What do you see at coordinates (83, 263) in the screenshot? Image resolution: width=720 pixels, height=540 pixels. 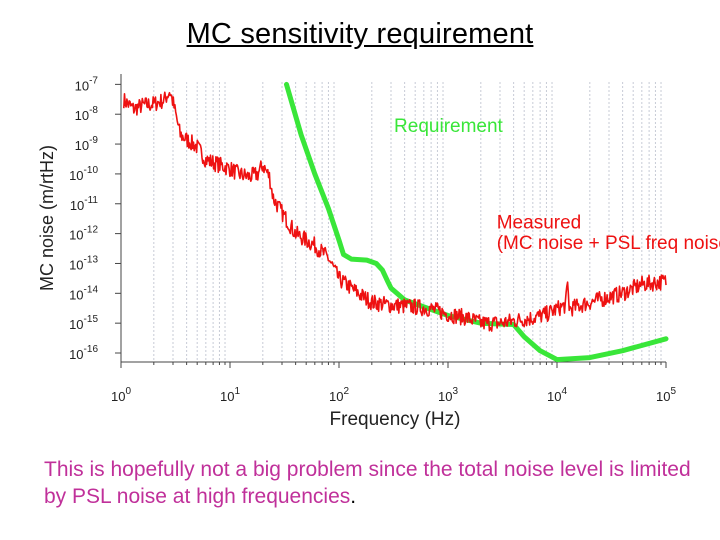 I see `y-tick-label: 10⁻¹³` at bounding box center [83, 263].